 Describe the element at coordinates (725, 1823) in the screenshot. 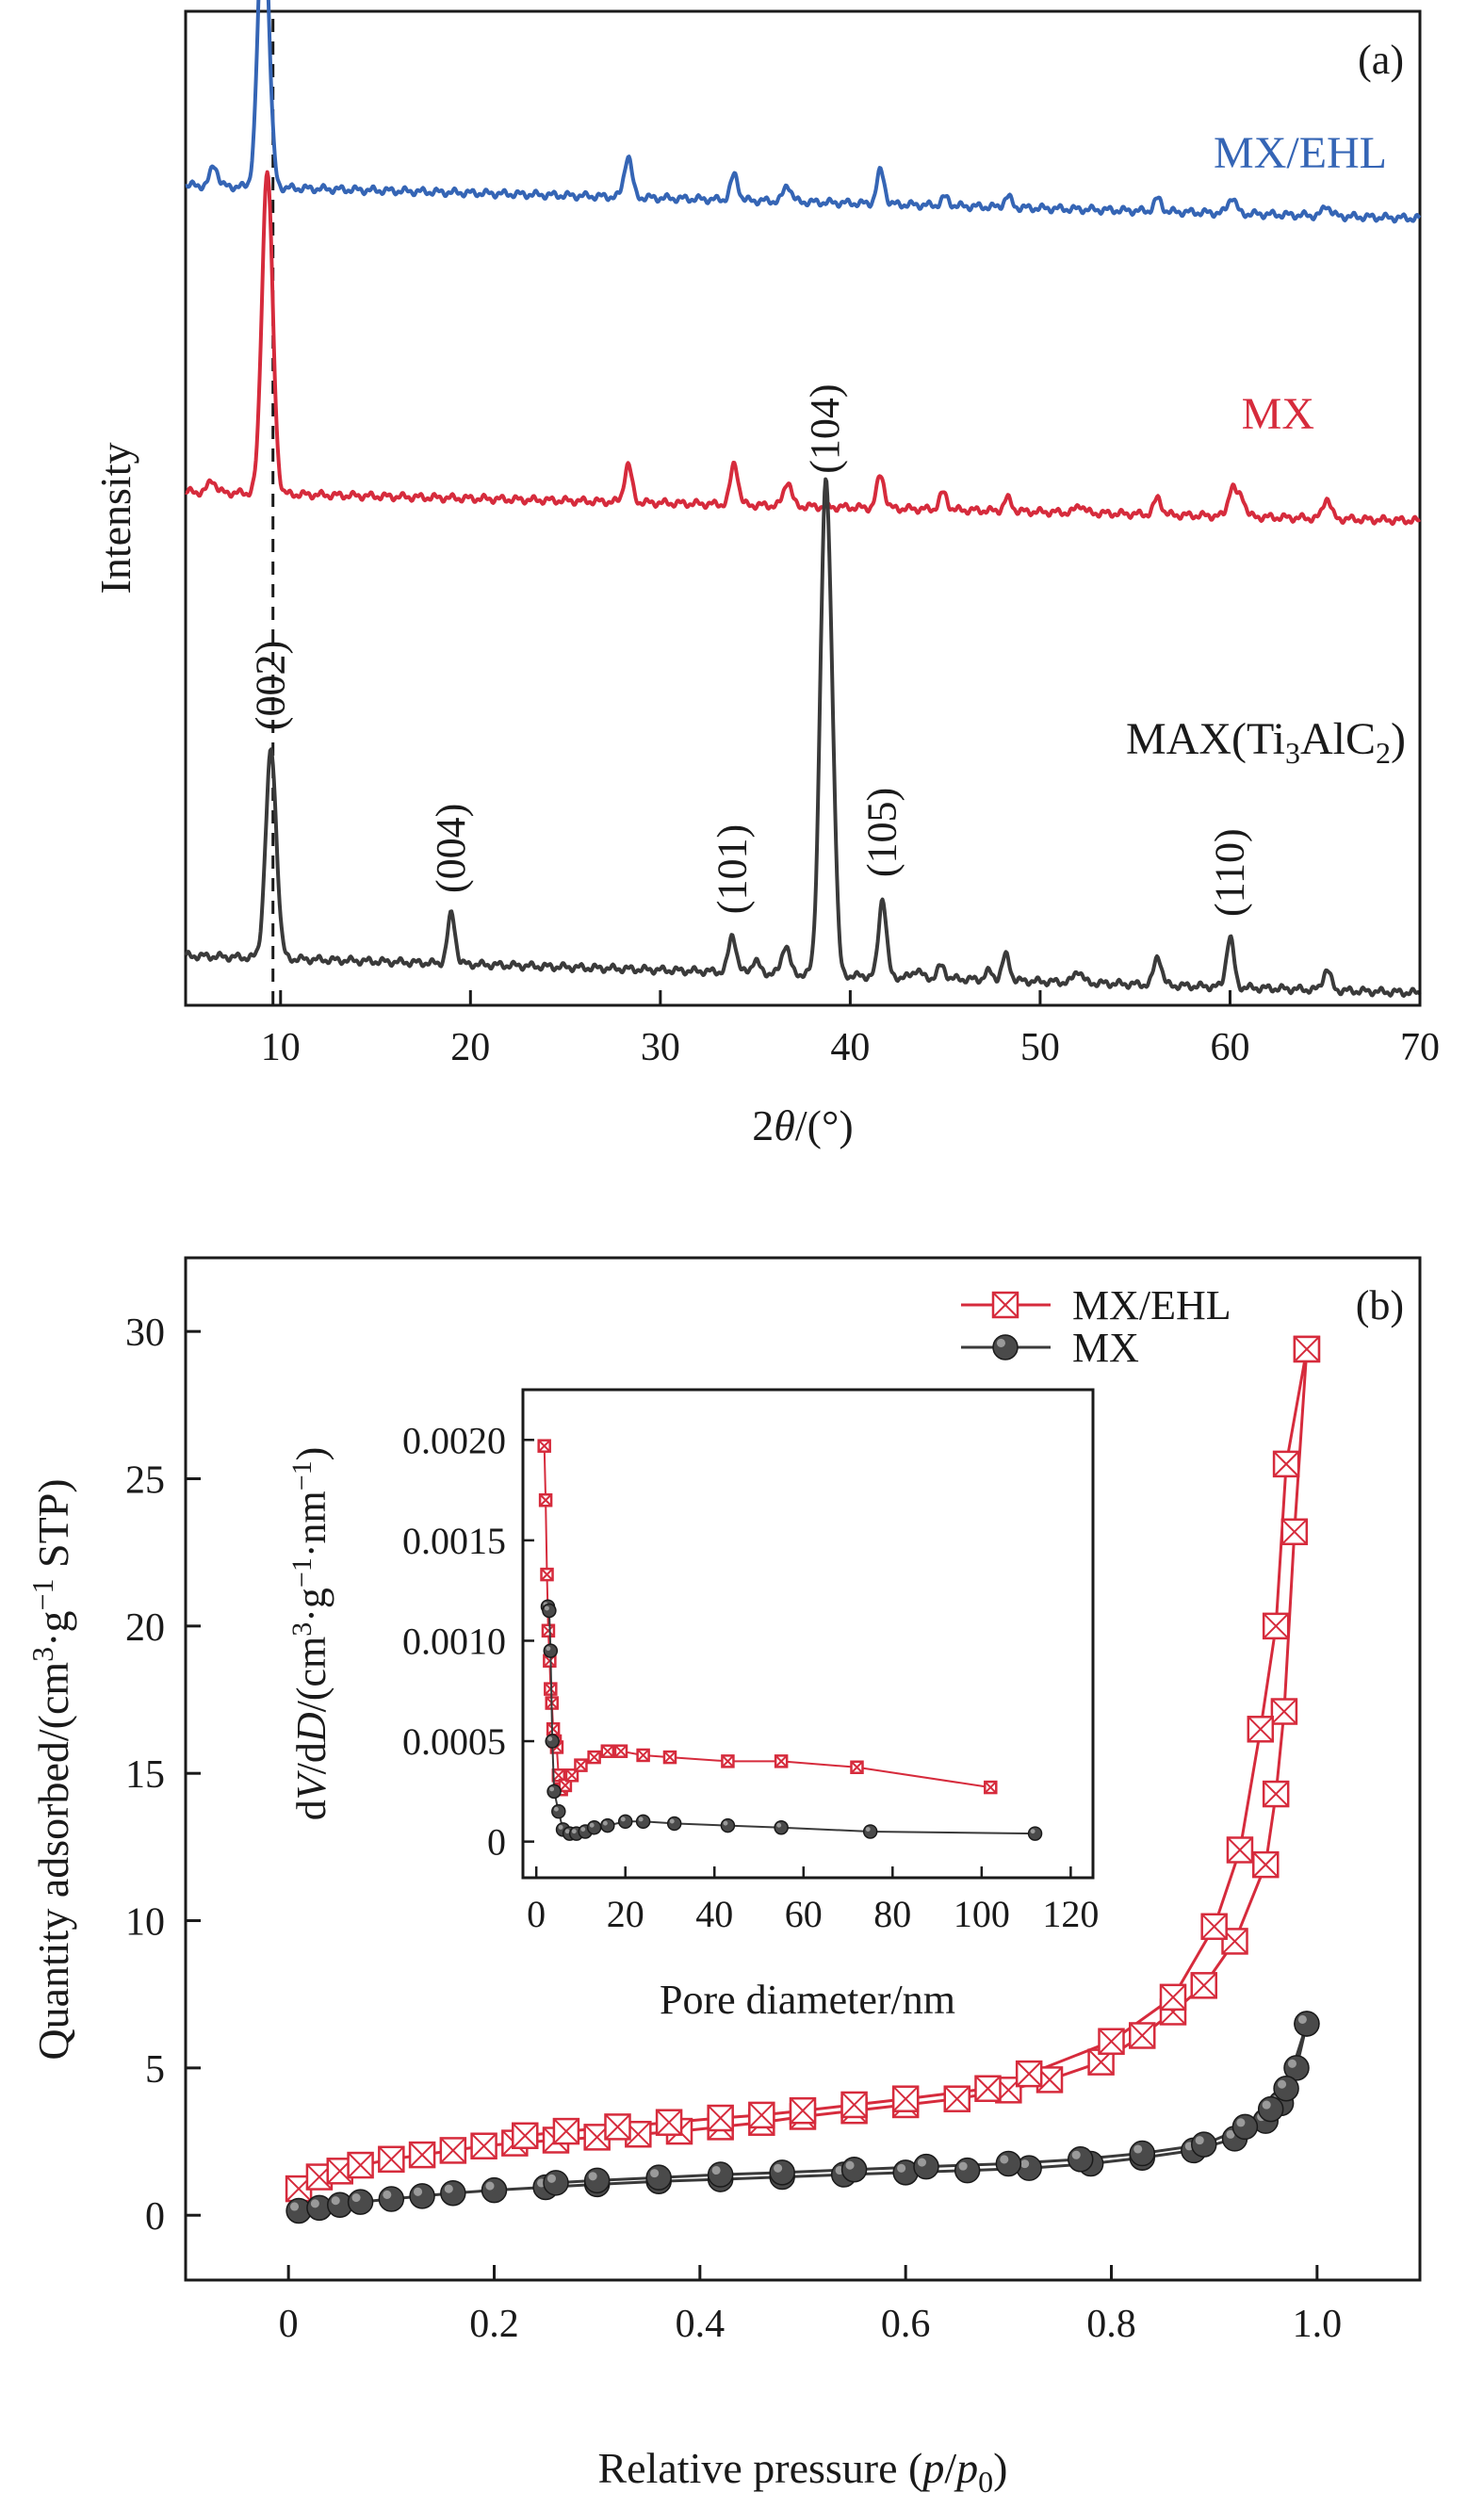

I see `inset-point-mx-15-shine` at that location.